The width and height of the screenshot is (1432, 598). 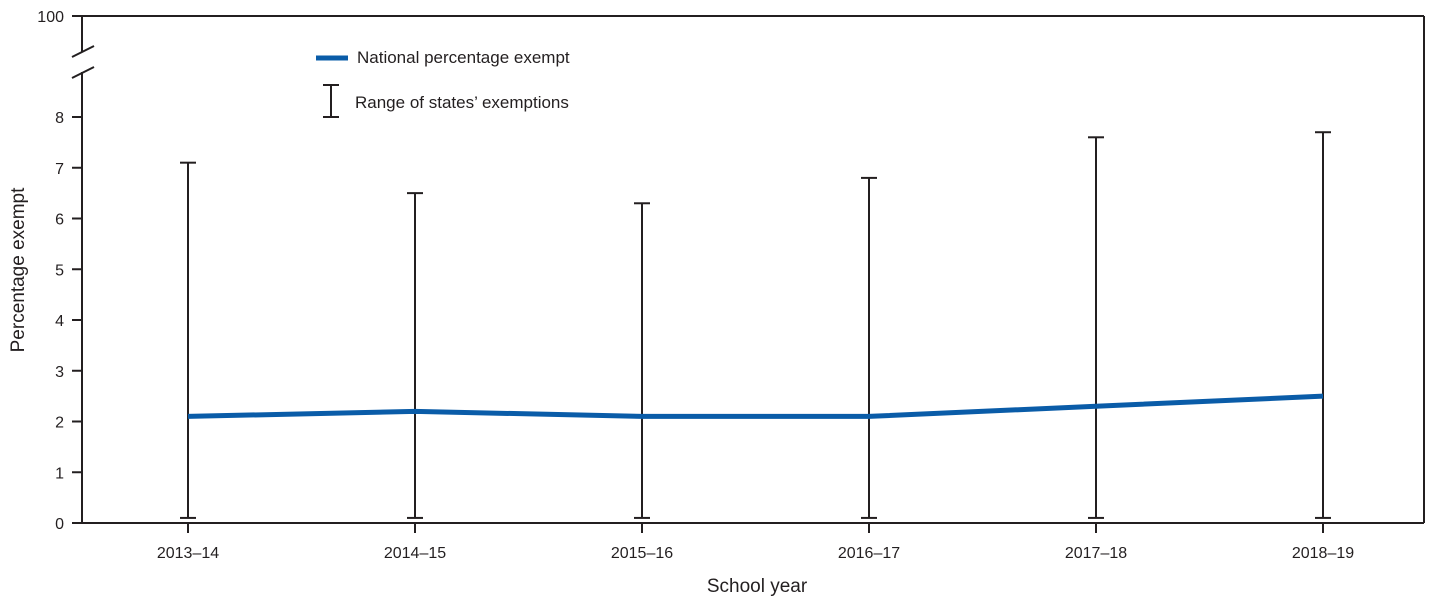 What do you see at coordinates (59, 524) in the screenshot?
I see `y-tick-label: 0` at bounding box center [59, 524].